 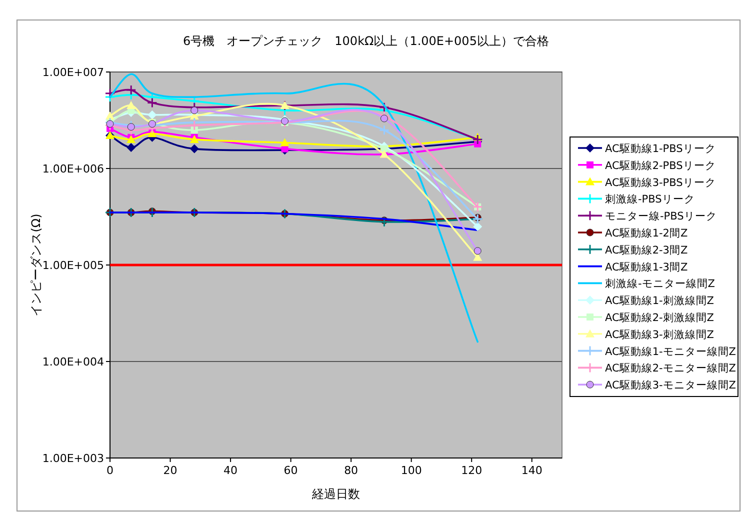 I want to click on legend-label: AC駆動線1-2間Z, so click(x=646, y=234).